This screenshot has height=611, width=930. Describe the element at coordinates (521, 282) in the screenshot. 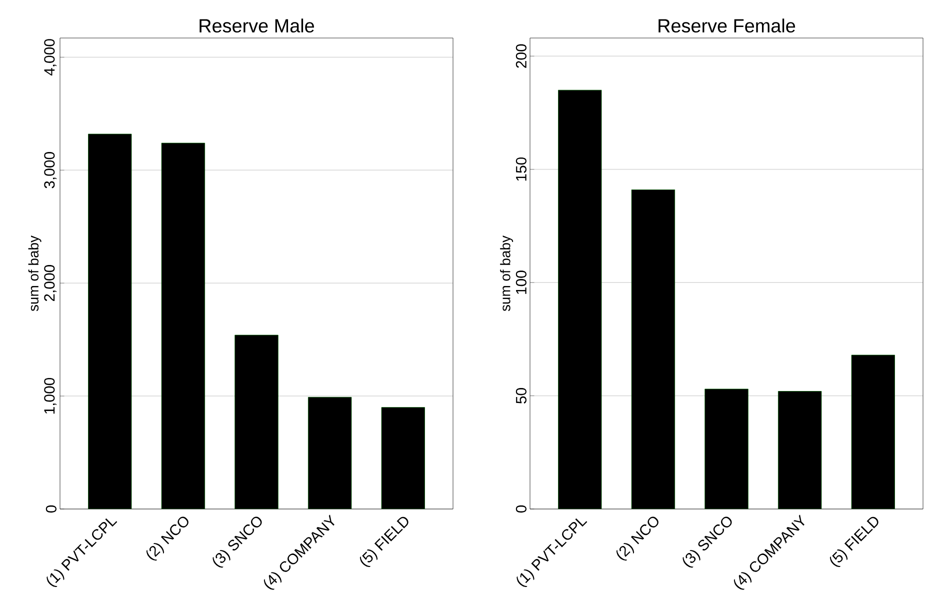

I see `y-tick-label: 100` at that location.